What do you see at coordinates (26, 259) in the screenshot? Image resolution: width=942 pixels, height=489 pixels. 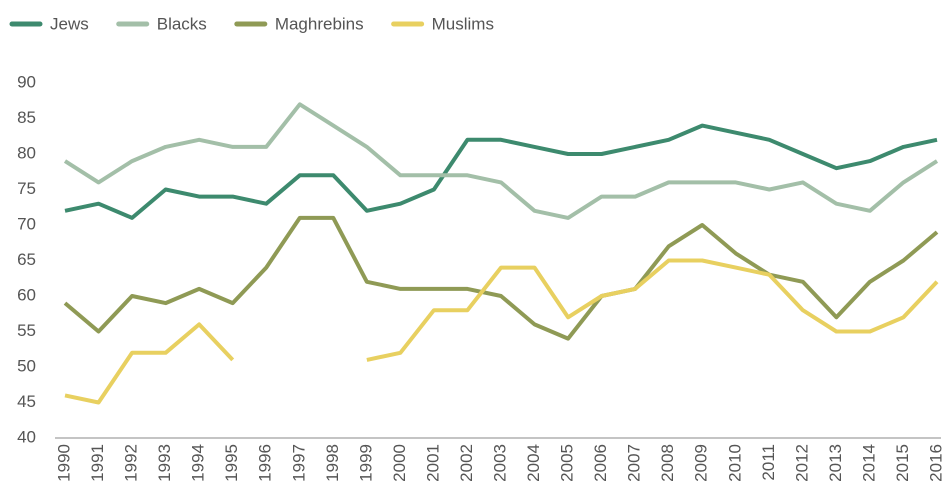 I see `y-tick-label: 65` at bounding box center [26, 259].